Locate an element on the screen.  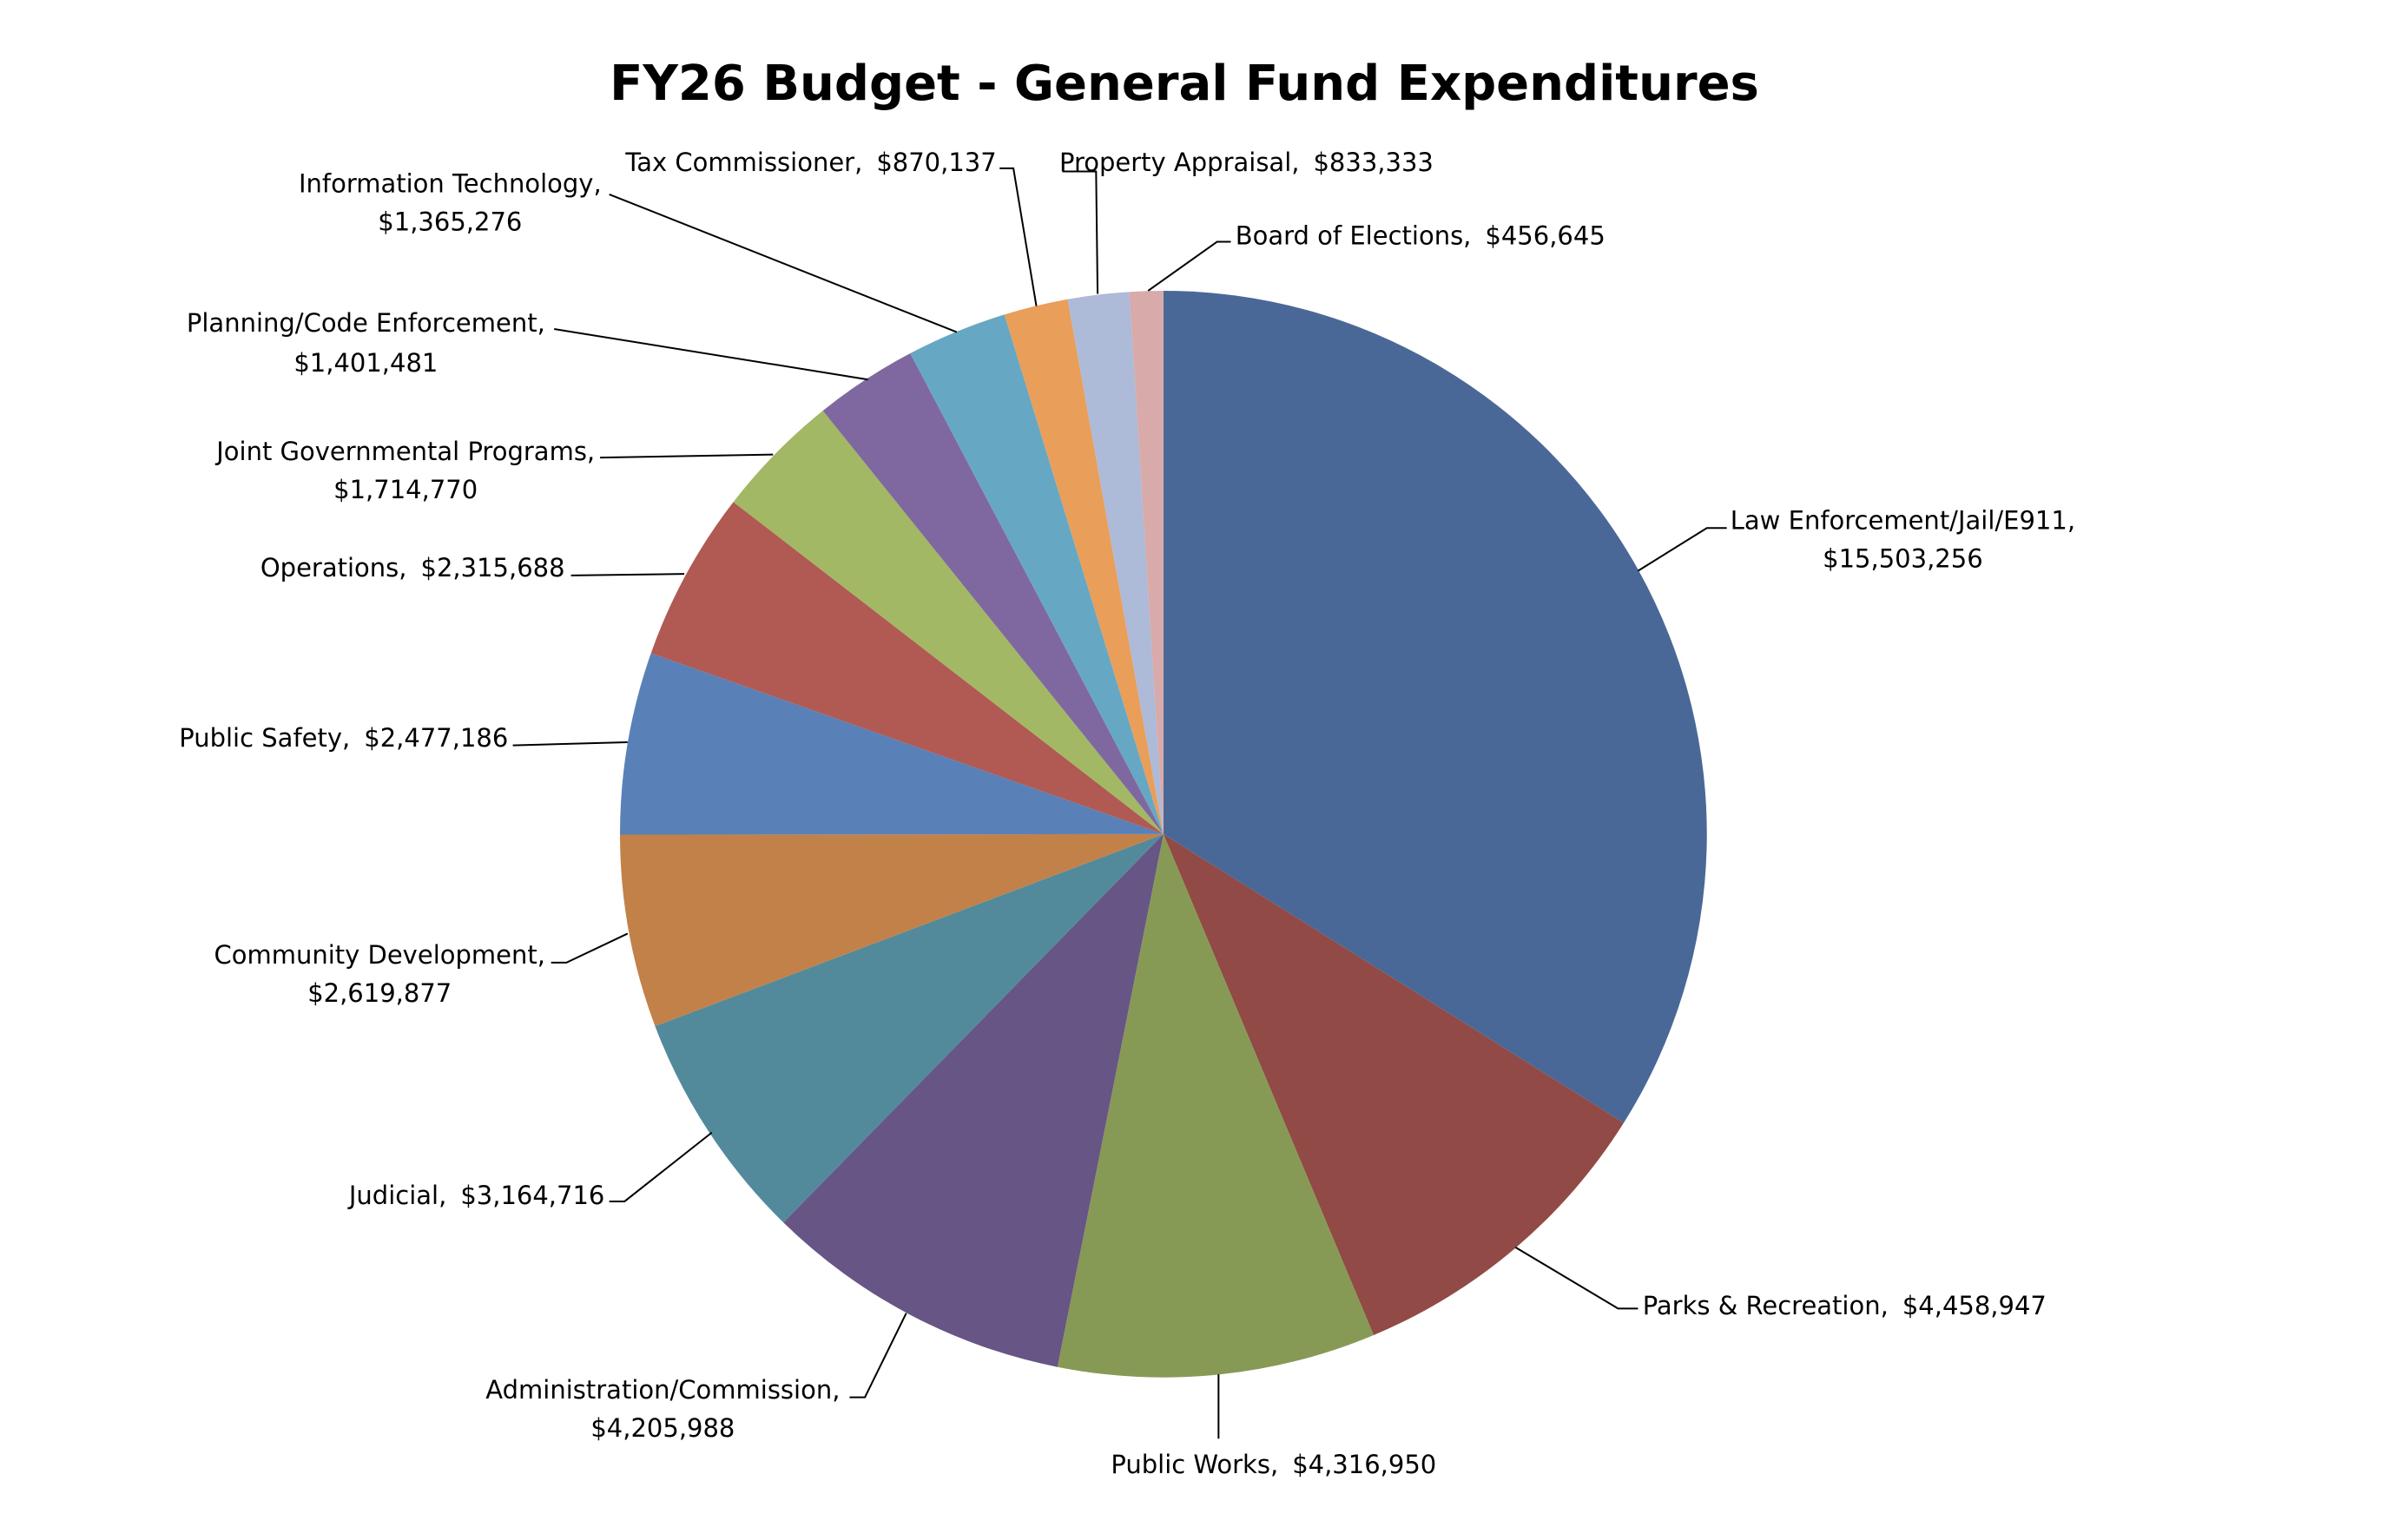
label-value: $833,333 is located at coordinates (1373, 163).